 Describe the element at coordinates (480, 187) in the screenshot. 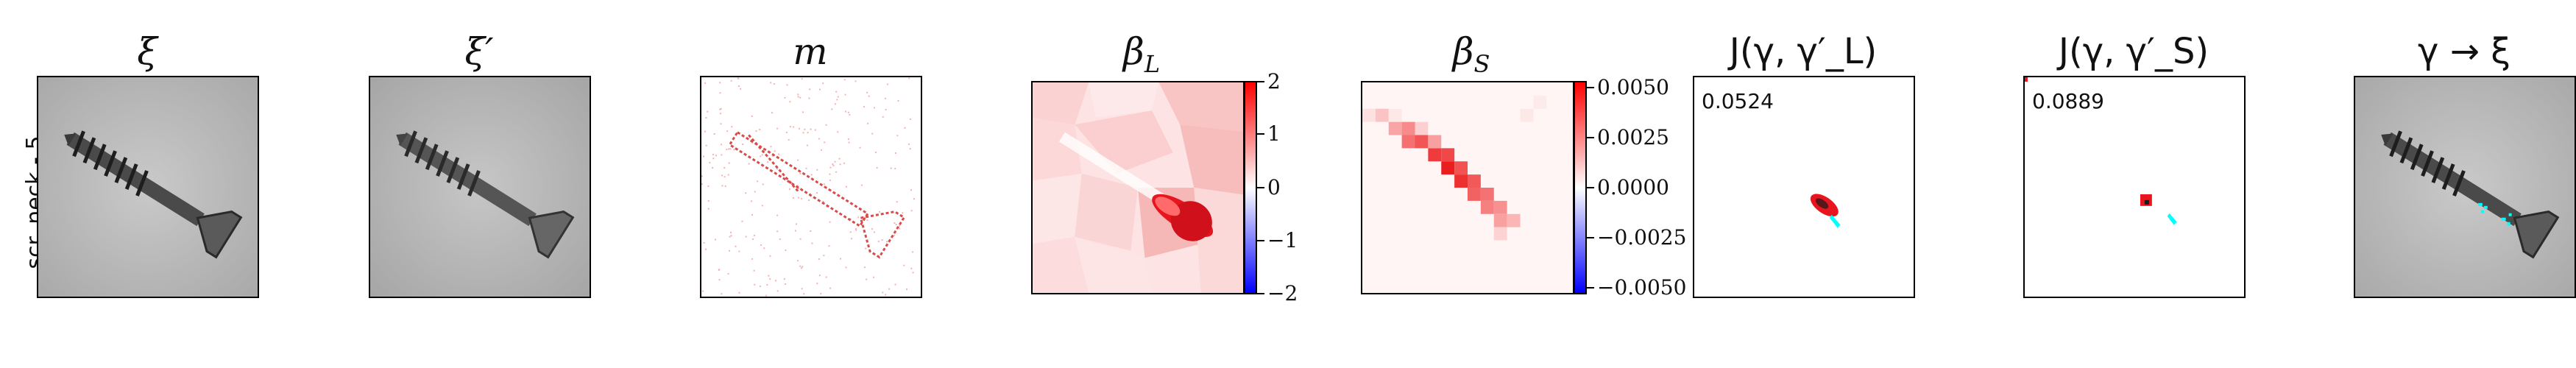

I see `image-xi-prime` at that location.